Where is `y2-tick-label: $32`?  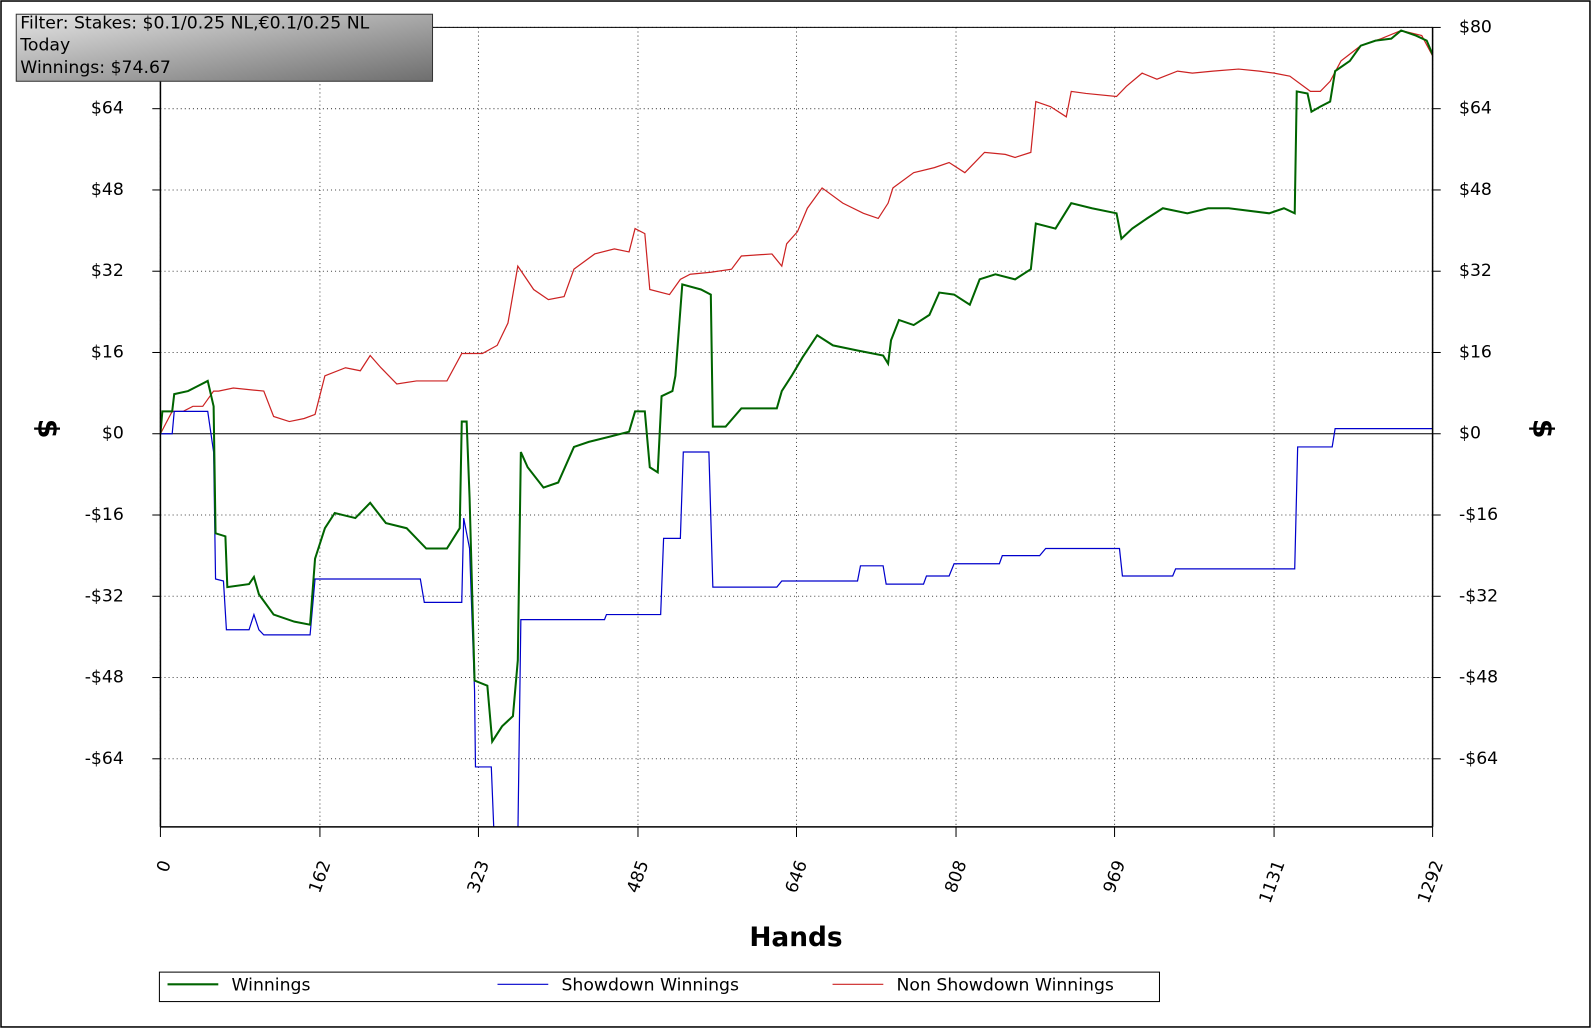
y2-tick-label: $32 is located at coordinates (1475, 271).